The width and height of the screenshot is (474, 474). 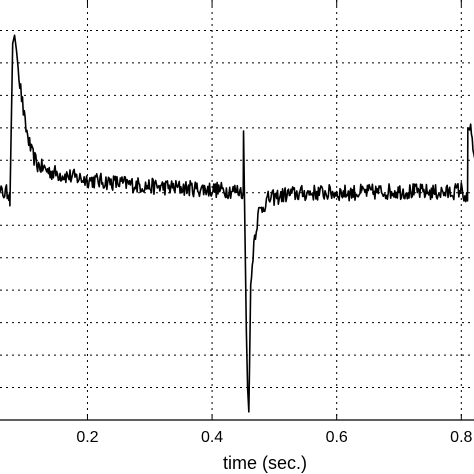 I want to click on tick-labels: 0.2 0.4 0.6 0.8, so click(x=274, y=437).